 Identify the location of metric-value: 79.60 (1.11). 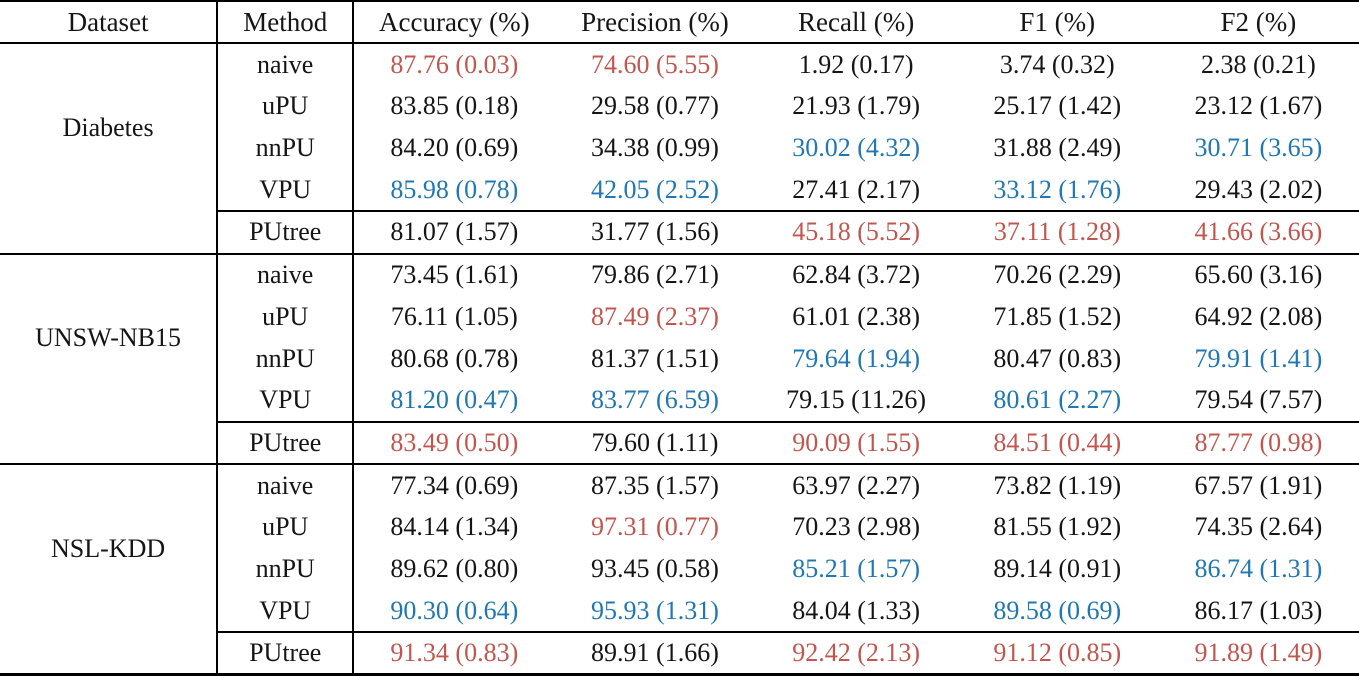
(655, 442).